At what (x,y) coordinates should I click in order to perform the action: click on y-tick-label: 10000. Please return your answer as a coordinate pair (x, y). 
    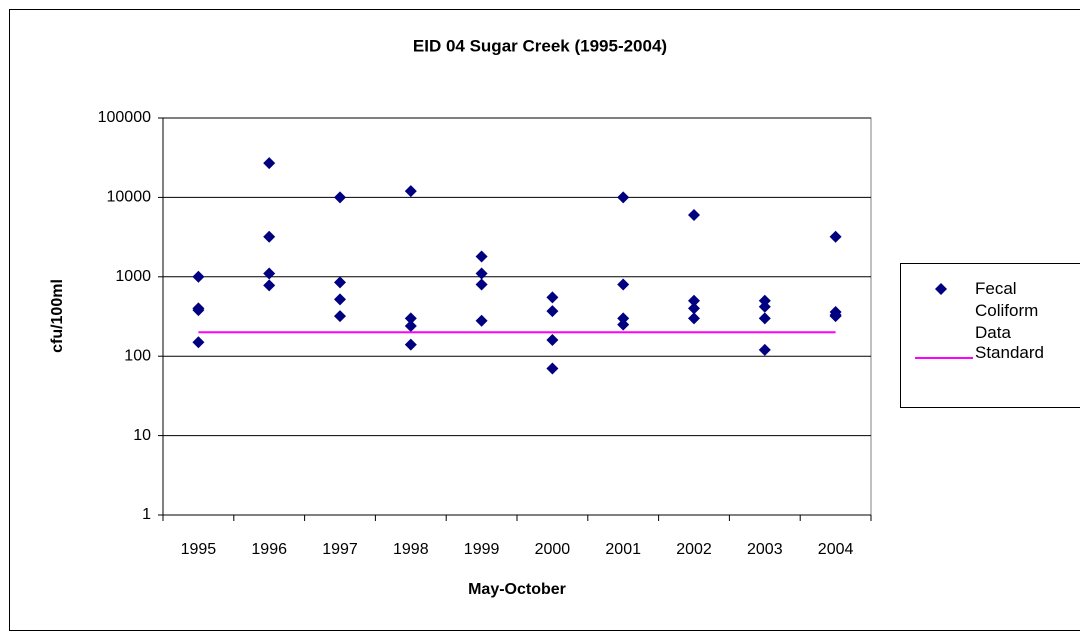
    Looking at the image, I should click on (129, 197).